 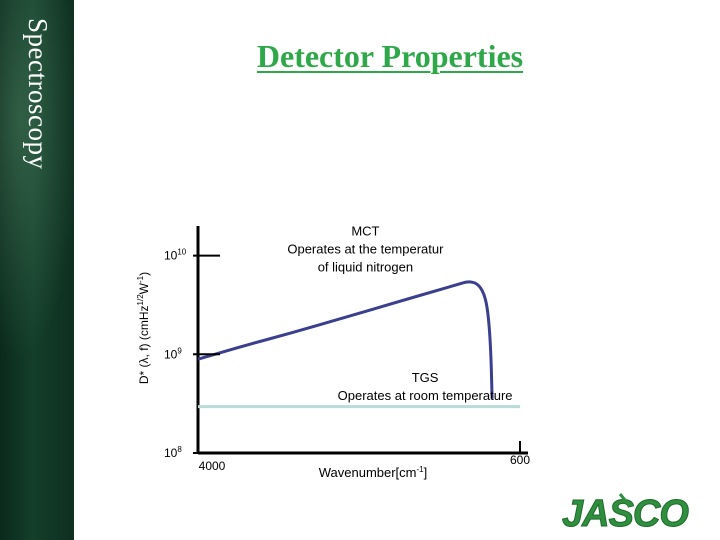 What do you see at coordinates (425, 395) in the screenshot?
I see `annotation-1-line-1: Operates at room temperature` at bounding box center [425, 395].